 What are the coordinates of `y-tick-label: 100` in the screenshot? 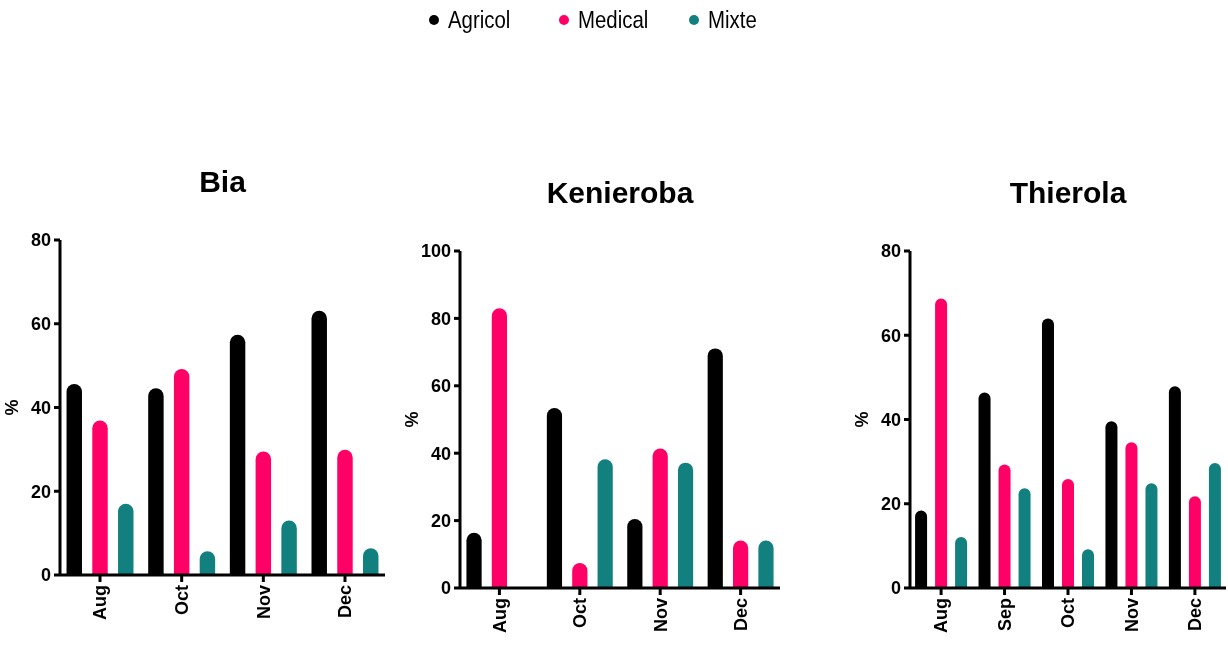 It's located at (435, 251).